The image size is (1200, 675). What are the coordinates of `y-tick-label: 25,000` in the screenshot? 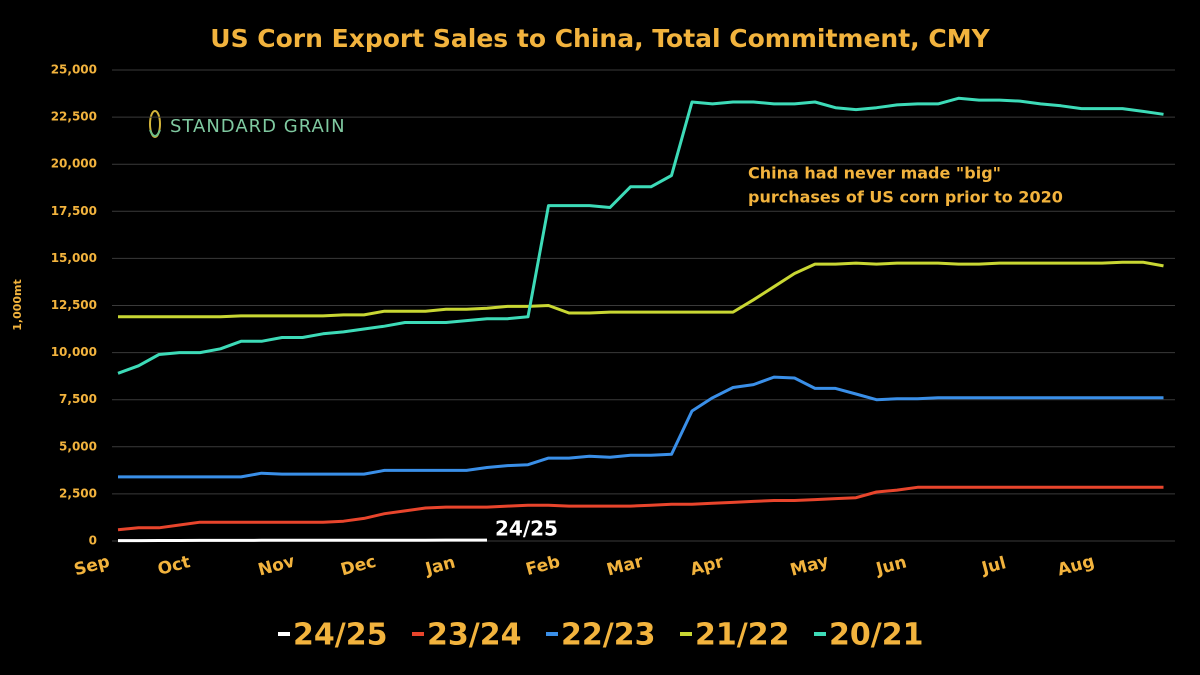 It's located at (74, 70).